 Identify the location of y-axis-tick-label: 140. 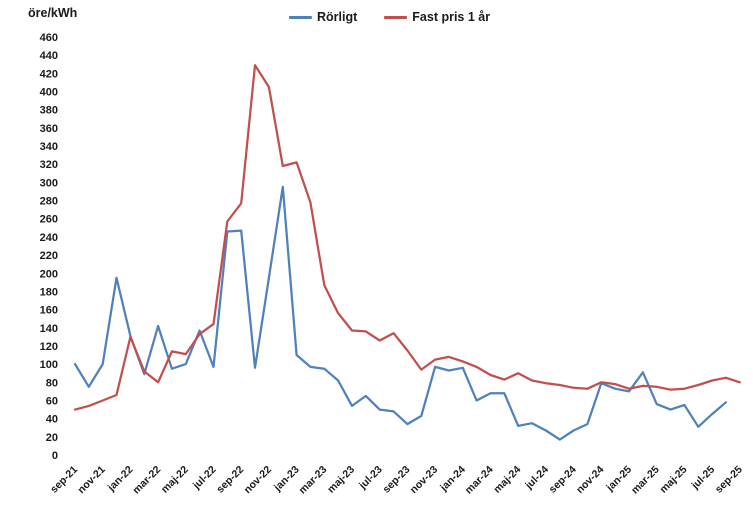
(49, 329).